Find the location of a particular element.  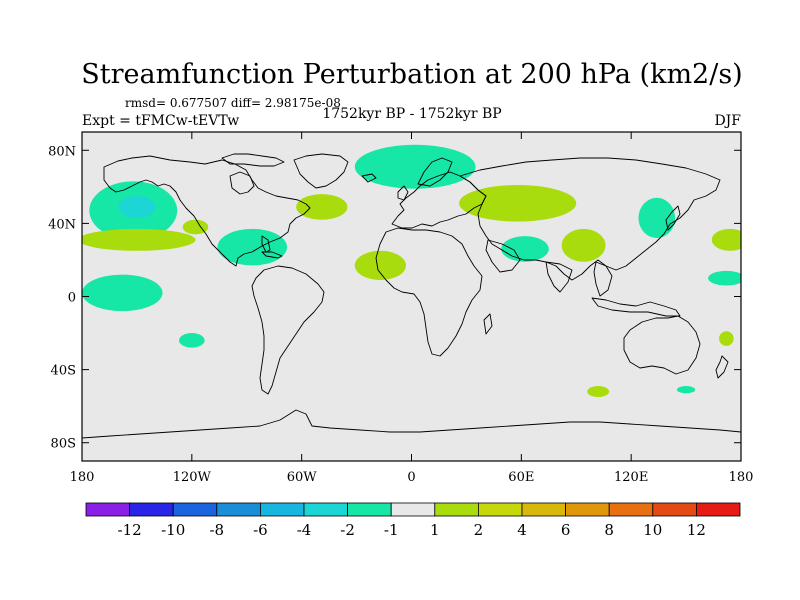

period-label: 1752kyr BP - 1752kyr BP is located at coordinates (411, 114).